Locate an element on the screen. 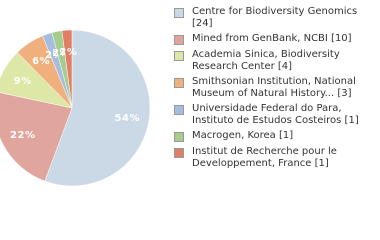  legend-item: Mined from GenBank, NCBI [10] is located at coordinates (272, 39).